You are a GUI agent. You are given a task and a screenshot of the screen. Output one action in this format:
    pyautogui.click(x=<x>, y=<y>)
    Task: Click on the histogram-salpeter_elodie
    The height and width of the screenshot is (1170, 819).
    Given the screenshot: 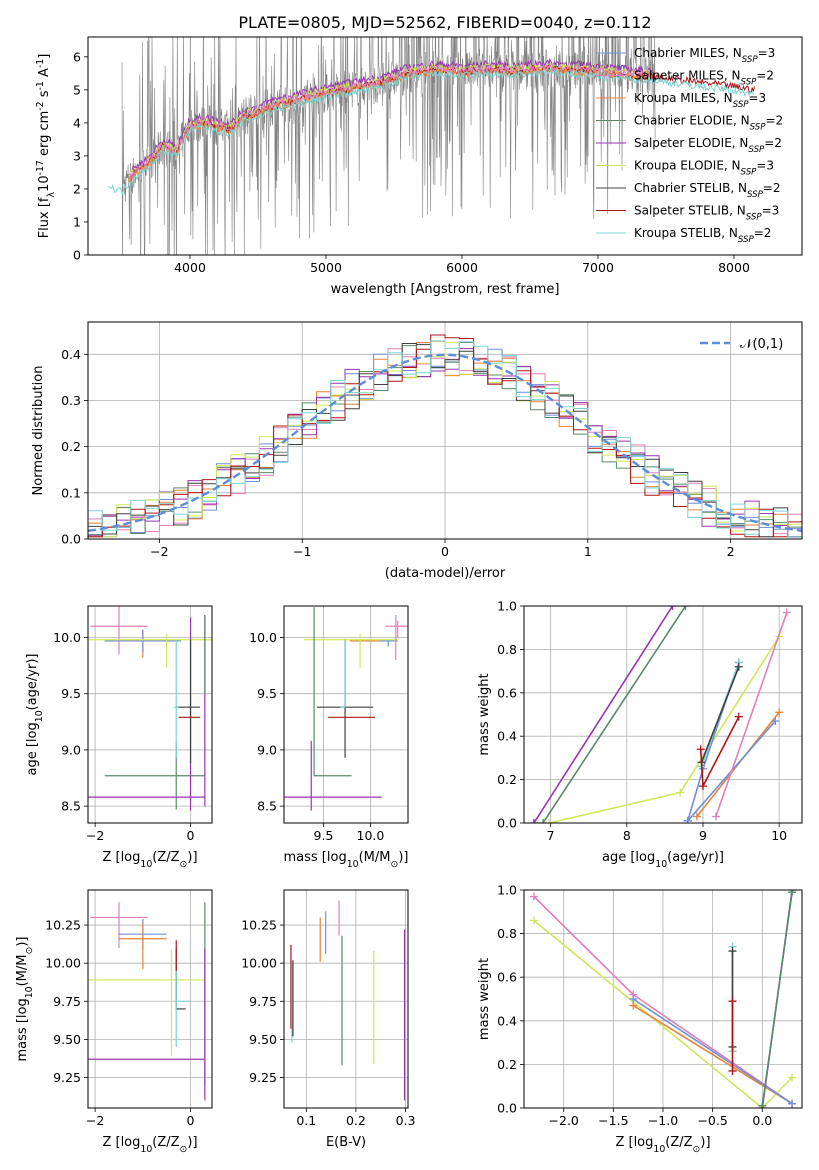 What is the action you would take?
    pyautogui.click(x=445, y=443)
    